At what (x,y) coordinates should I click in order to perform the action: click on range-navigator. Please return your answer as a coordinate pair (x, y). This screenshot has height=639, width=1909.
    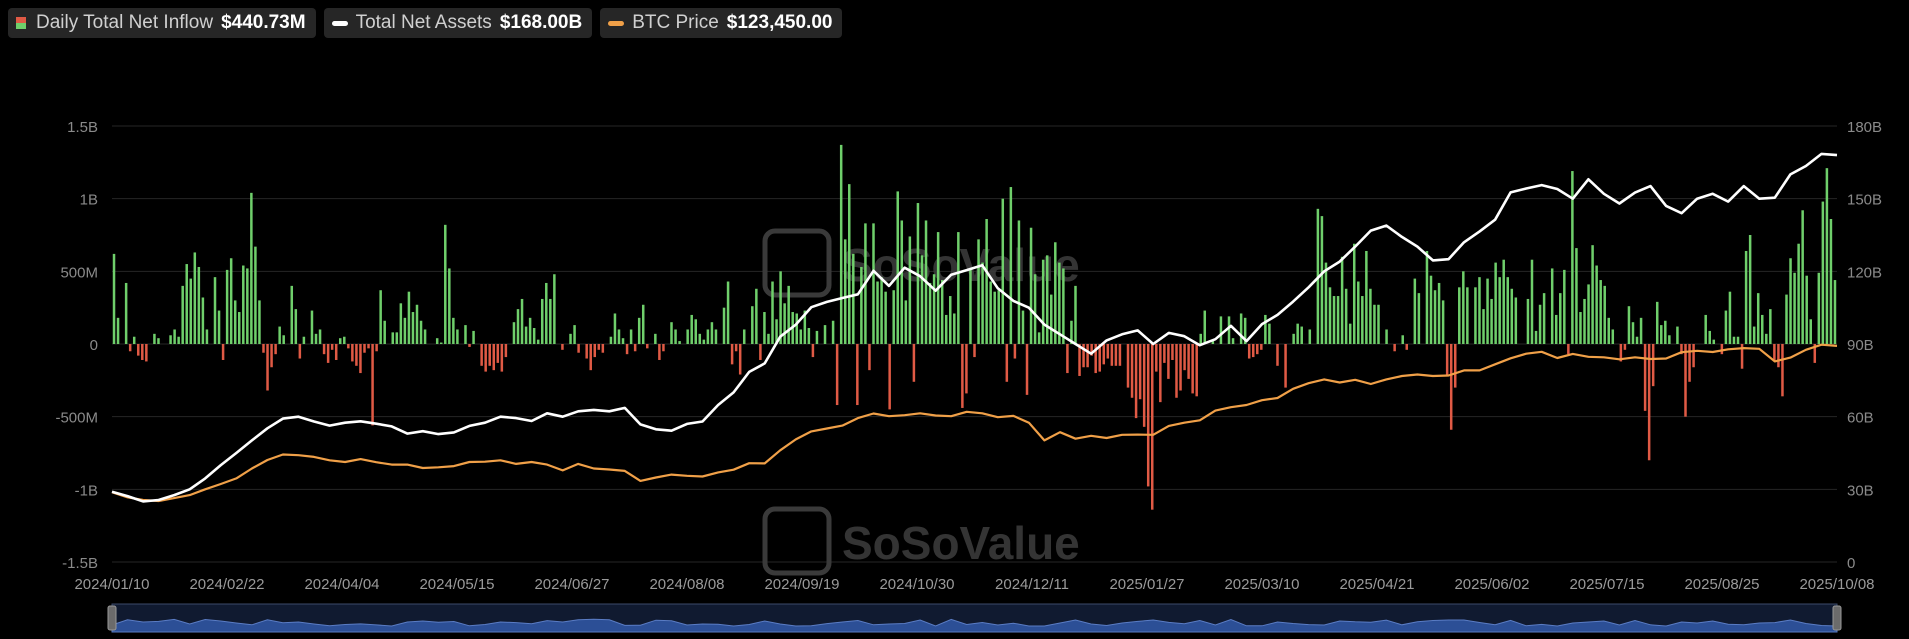
    Looking at the image, I should click on (974, 618).